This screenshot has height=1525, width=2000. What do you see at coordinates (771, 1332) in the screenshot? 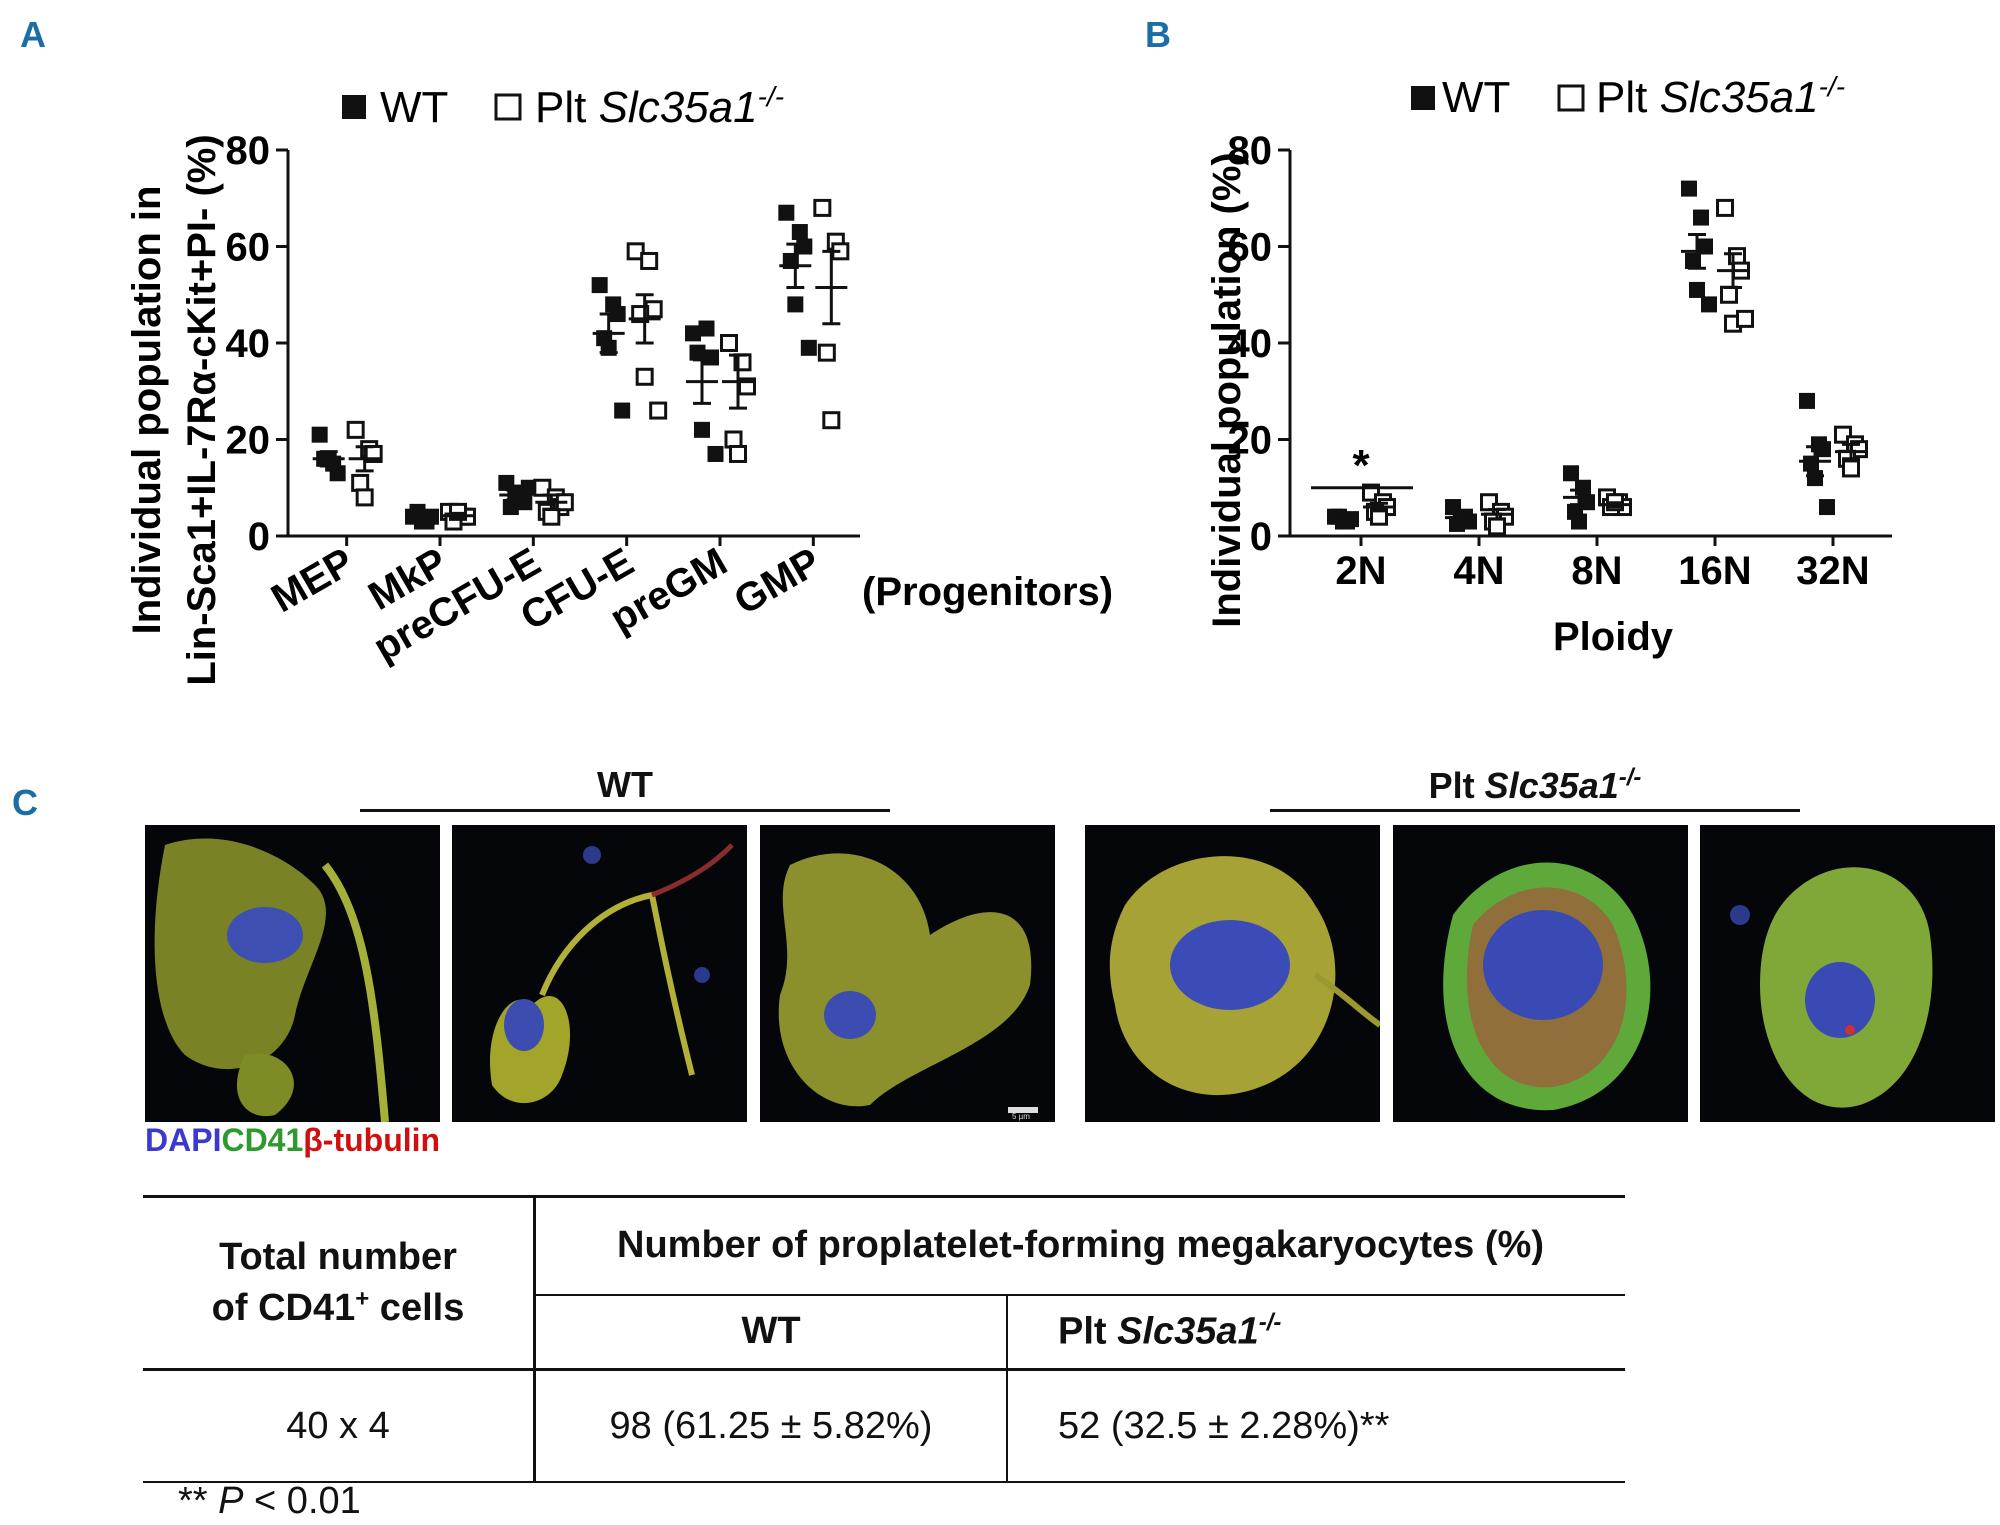
I see `header-wt: WT` at bounding box center [771, 1332].